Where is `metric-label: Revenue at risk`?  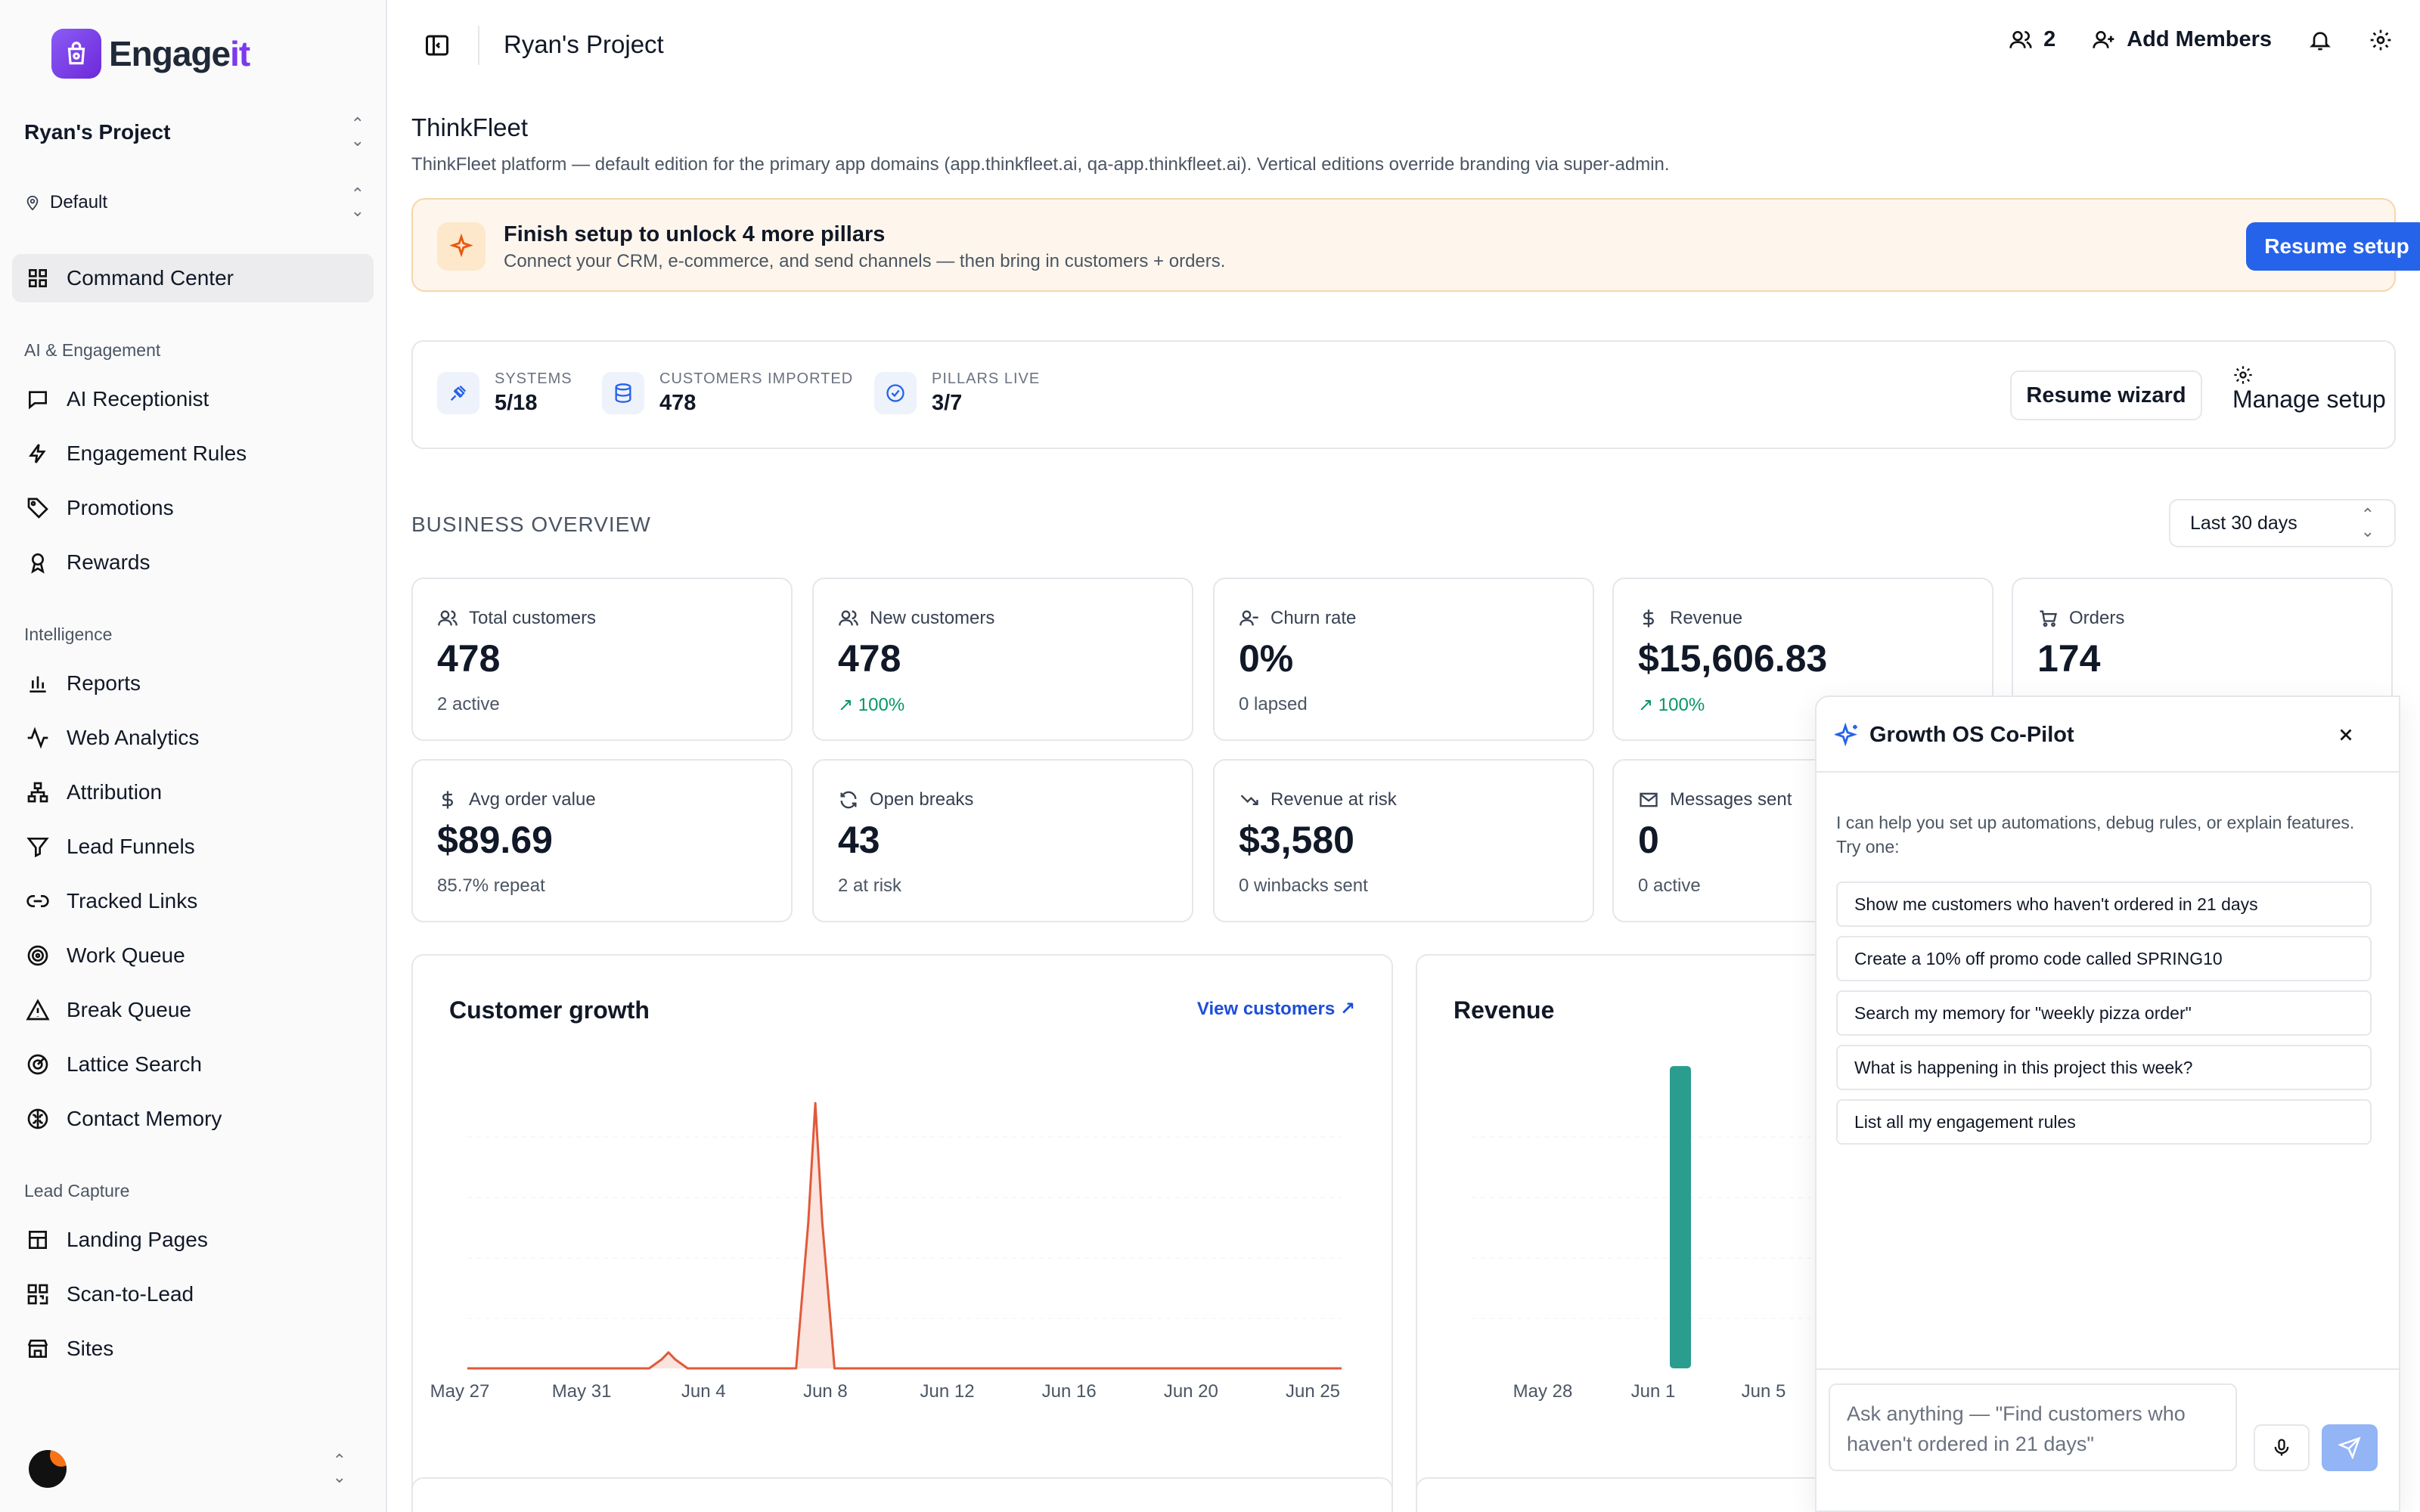 metric-label: Revenue at risk is located at coordinates (1333, 800).